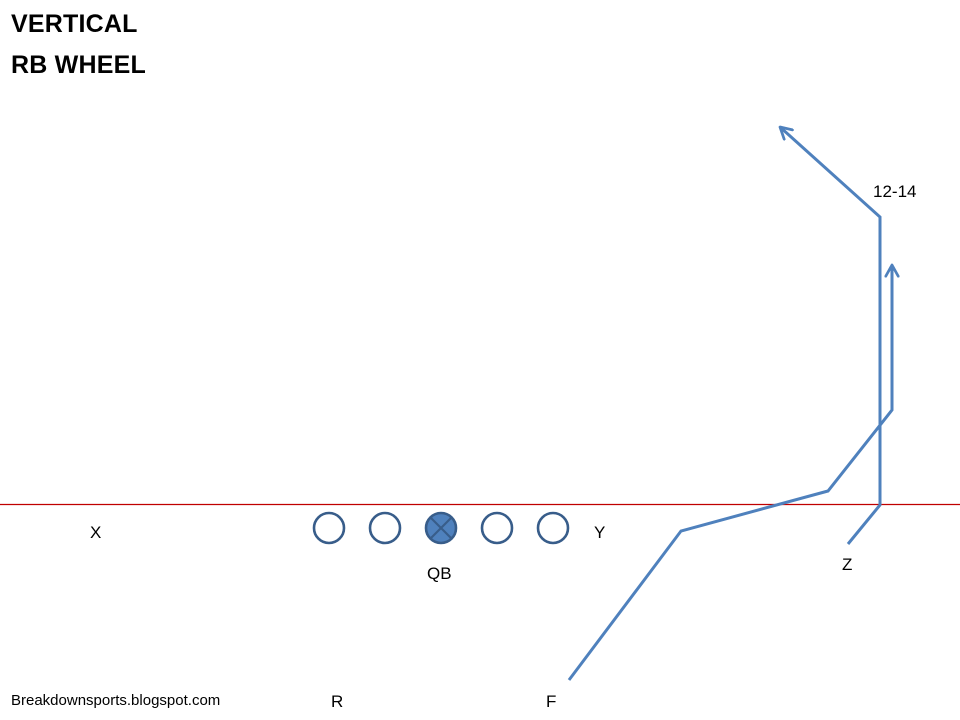 This screenshot has height=720, width=960. Describe the element at coordinates (847, 564) in the screenshot. I see `player-label-z: Z` at that location.